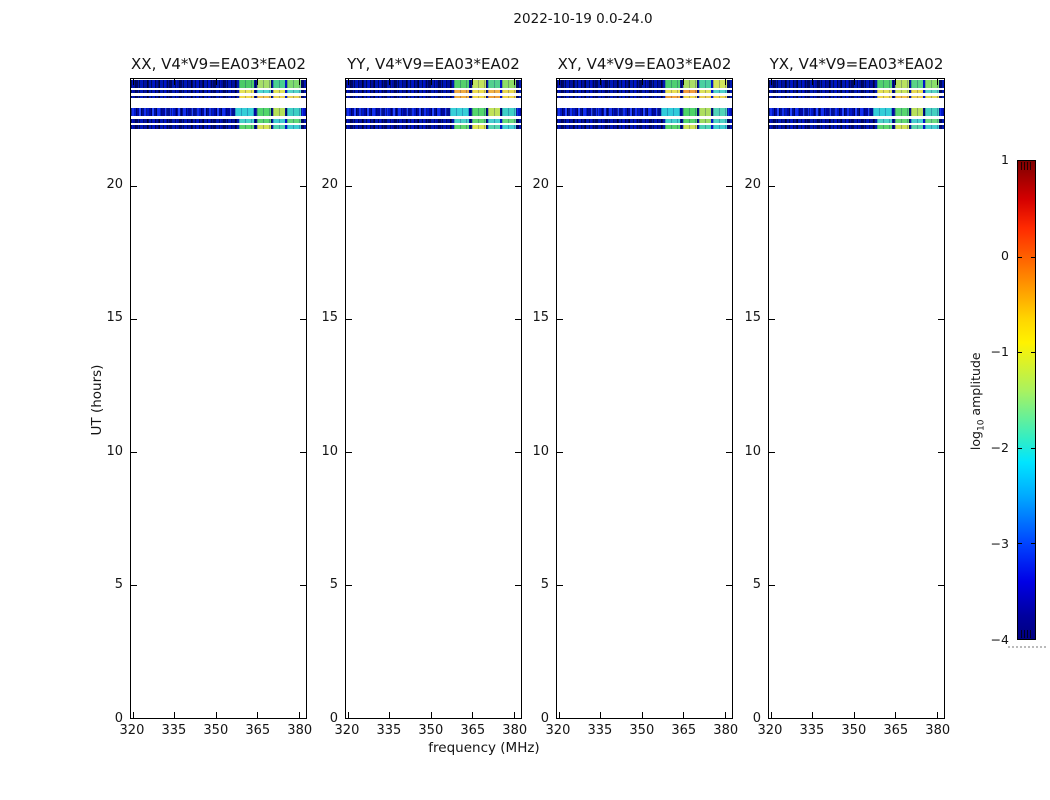  What do you see at coordinates (558, 730) in the screenshot?
I see `x-tick-label: 320` at bounding box center [558, 730].